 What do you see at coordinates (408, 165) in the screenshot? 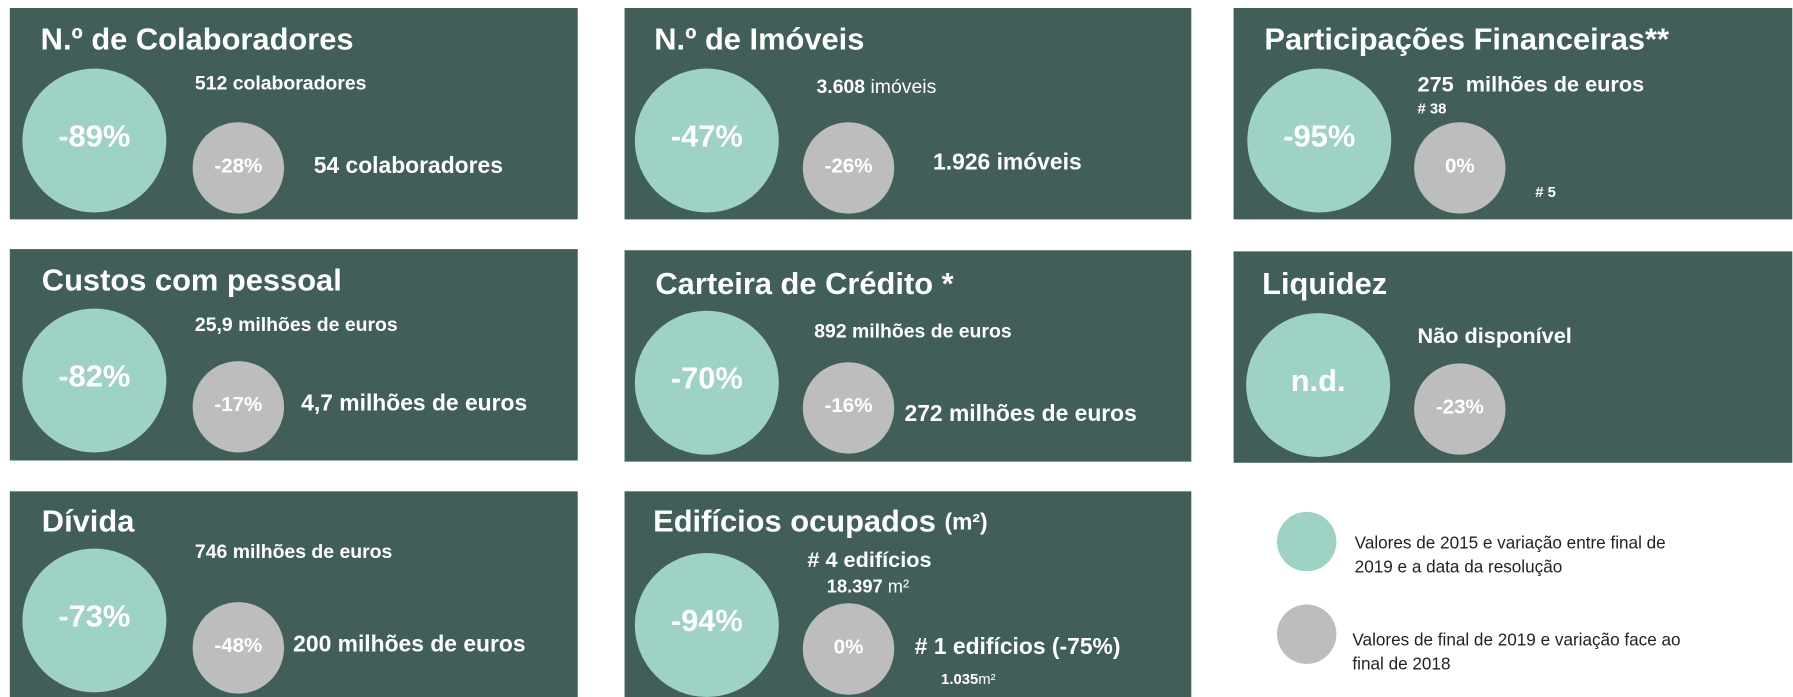
I see `value-2019: 54 colaboradores` at bounding box center [408, 165].